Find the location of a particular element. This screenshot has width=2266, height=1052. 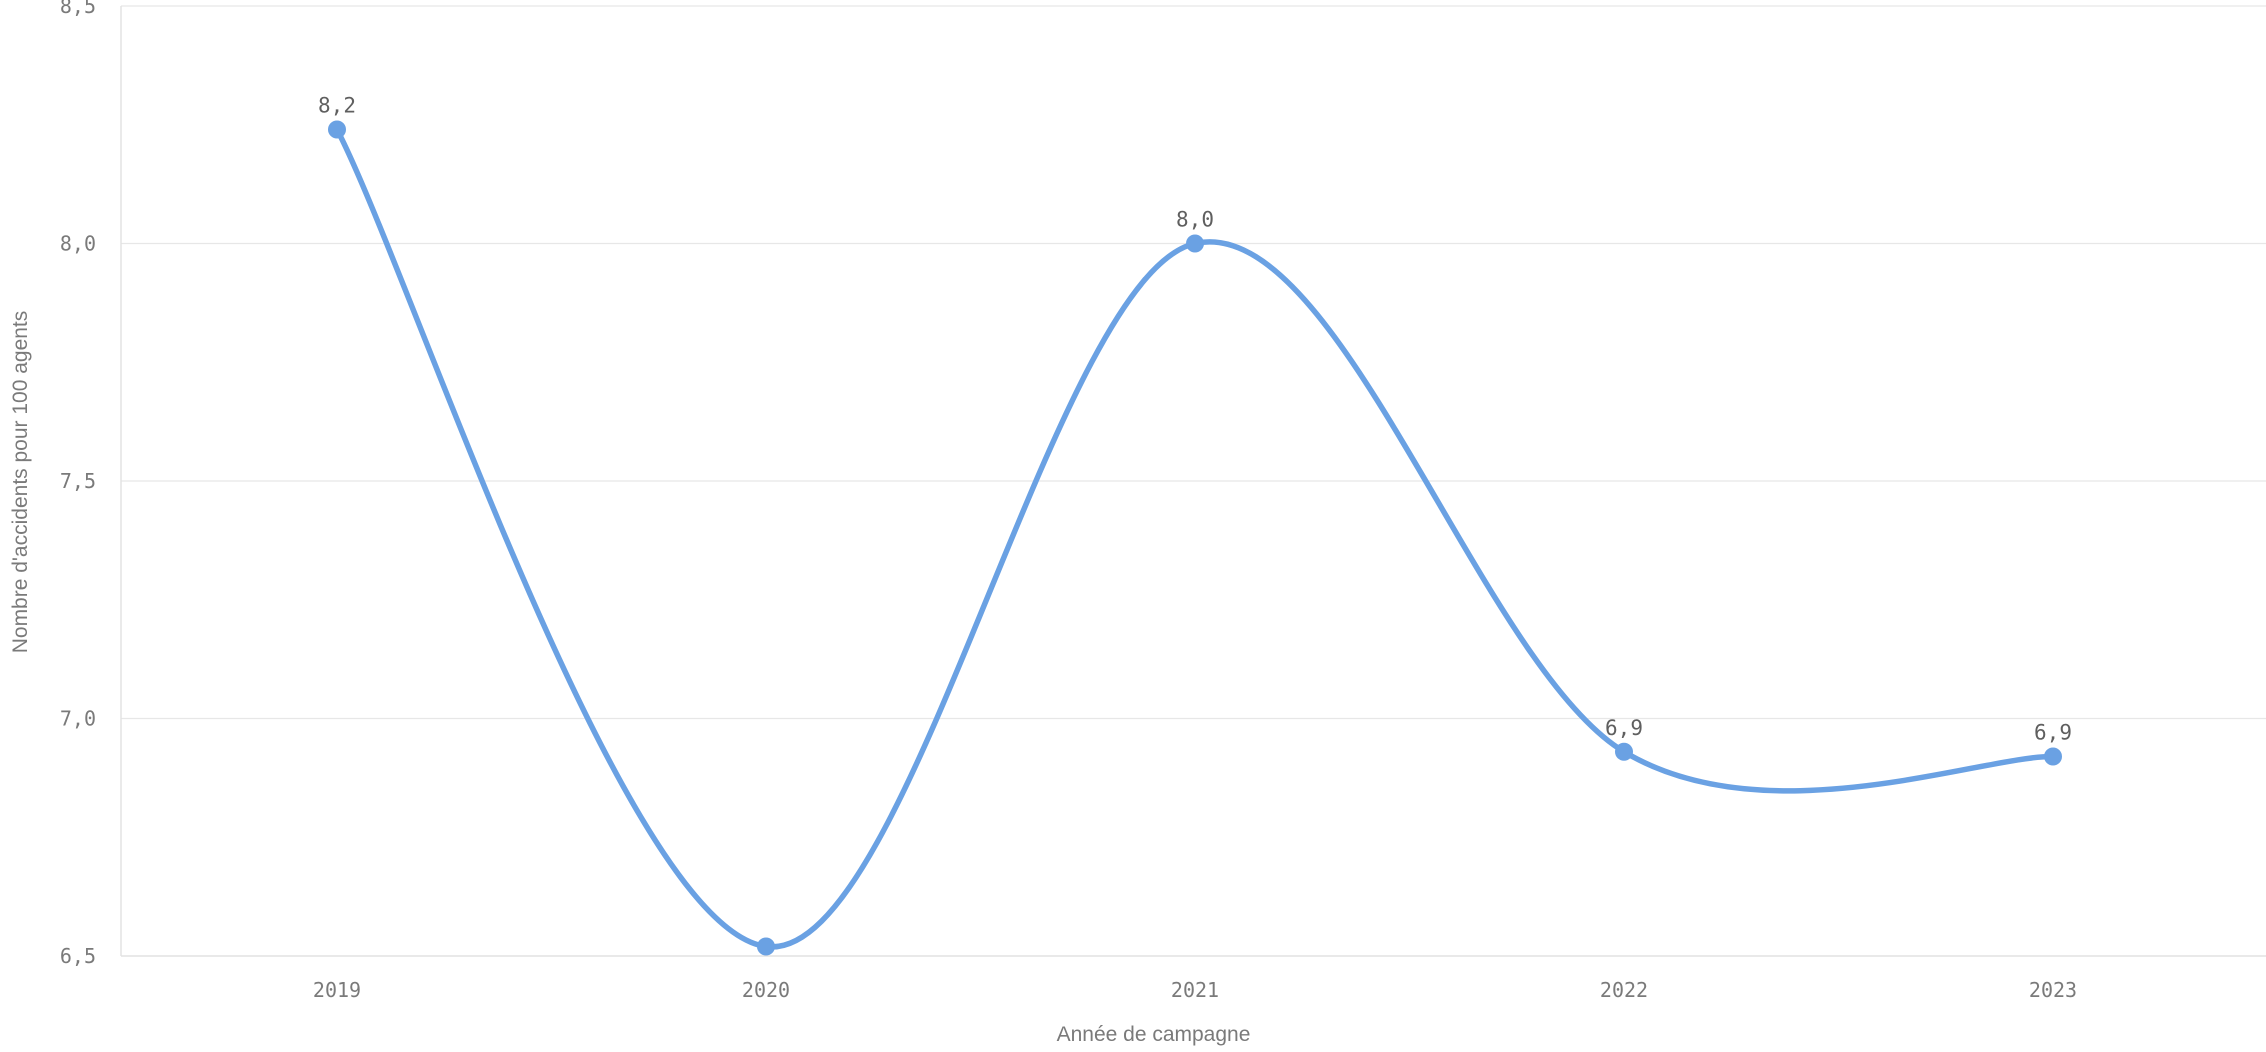

y-axis-title: Nombre d'accidents pour 100 agents is located at coordinates (20, 482).